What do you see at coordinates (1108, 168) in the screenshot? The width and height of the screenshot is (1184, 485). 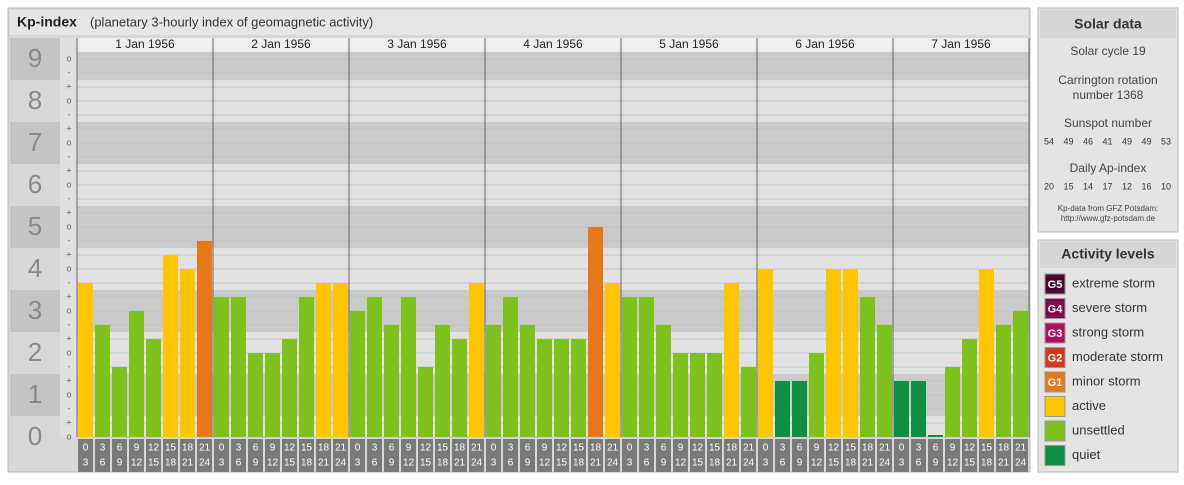 I see `ap-title: Daily Ap-index` at bounding box center [1108, 168].